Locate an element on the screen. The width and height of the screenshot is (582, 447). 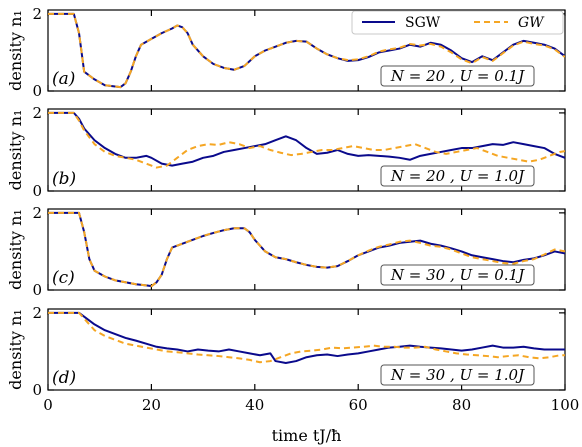
panel-4-info-text: N = 30 , U = 1.0J is located at coordinates (457, 375).